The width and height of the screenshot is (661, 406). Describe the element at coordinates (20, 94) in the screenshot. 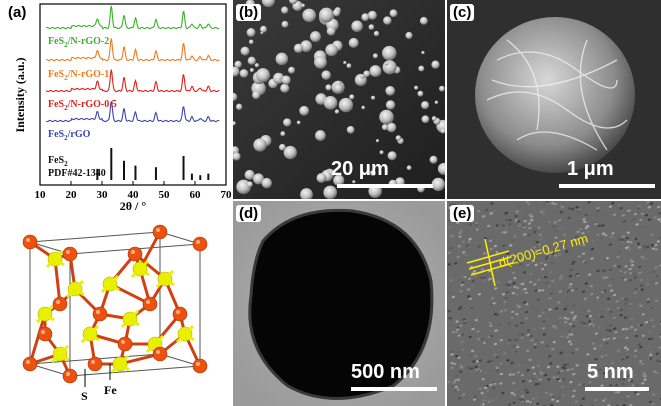

I see `xrd-ylabel: Intensity (a.u.)` at that location.